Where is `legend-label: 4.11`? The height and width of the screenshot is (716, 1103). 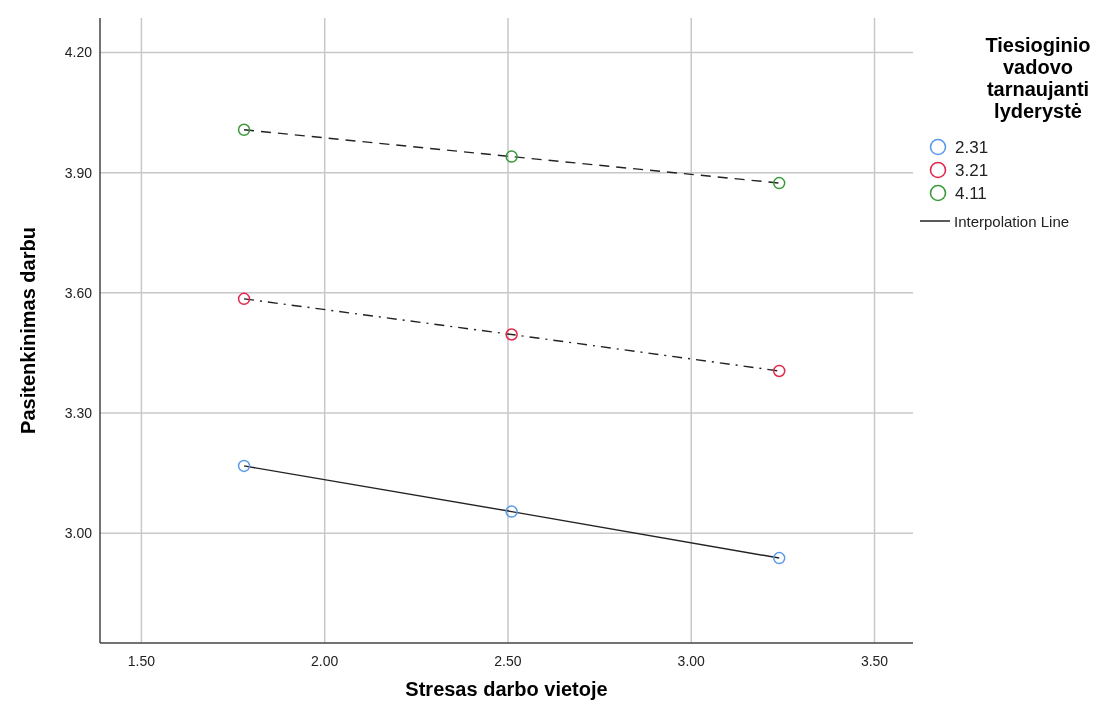
legend-label: 4.11 is located at coordinates (971, 193).